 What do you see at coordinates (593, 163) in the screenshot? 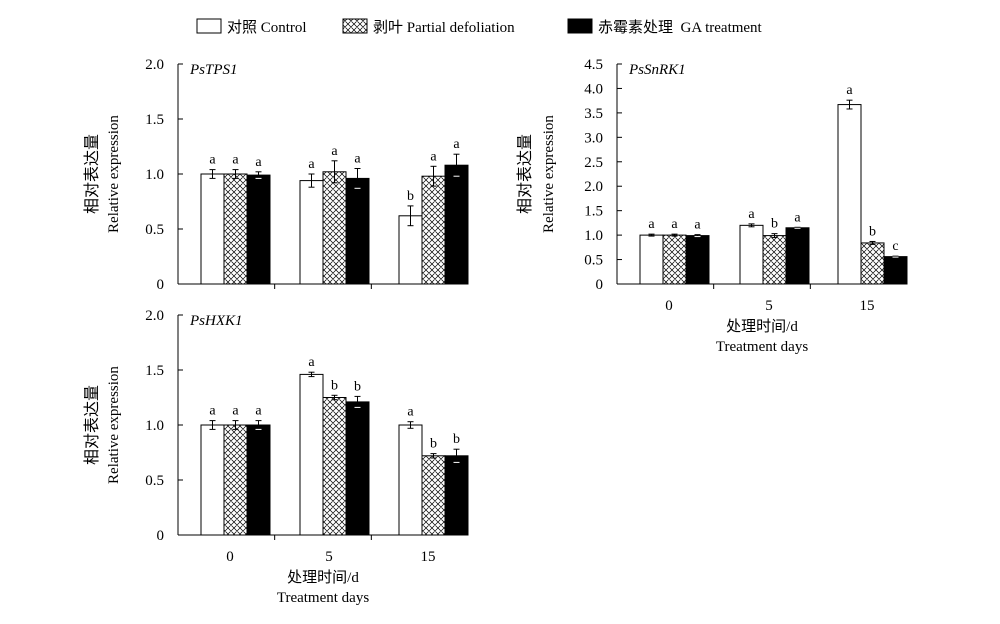
I see `y-tick-label: 2.5` at bounding box center [593, 163].